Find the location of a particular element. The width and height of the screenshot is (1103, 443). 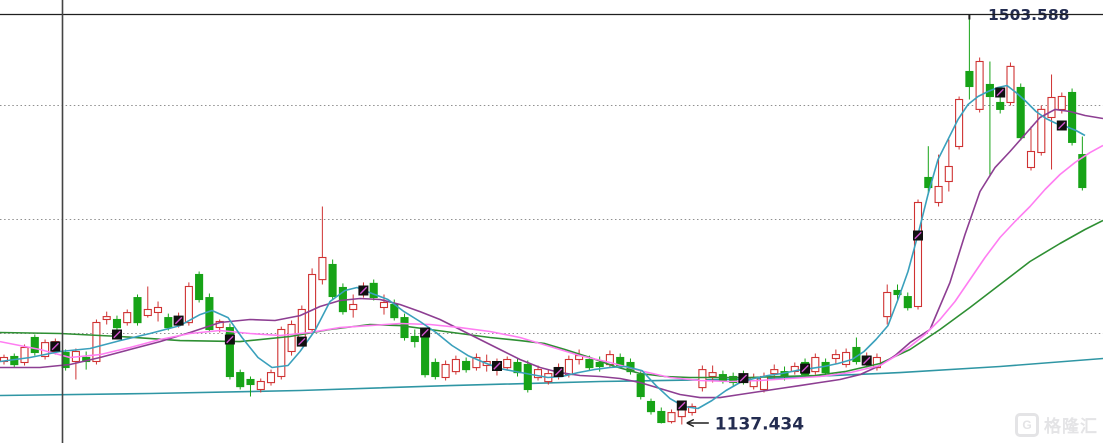

high-annotation: 1503.588 is located at coordinates (551, 15).